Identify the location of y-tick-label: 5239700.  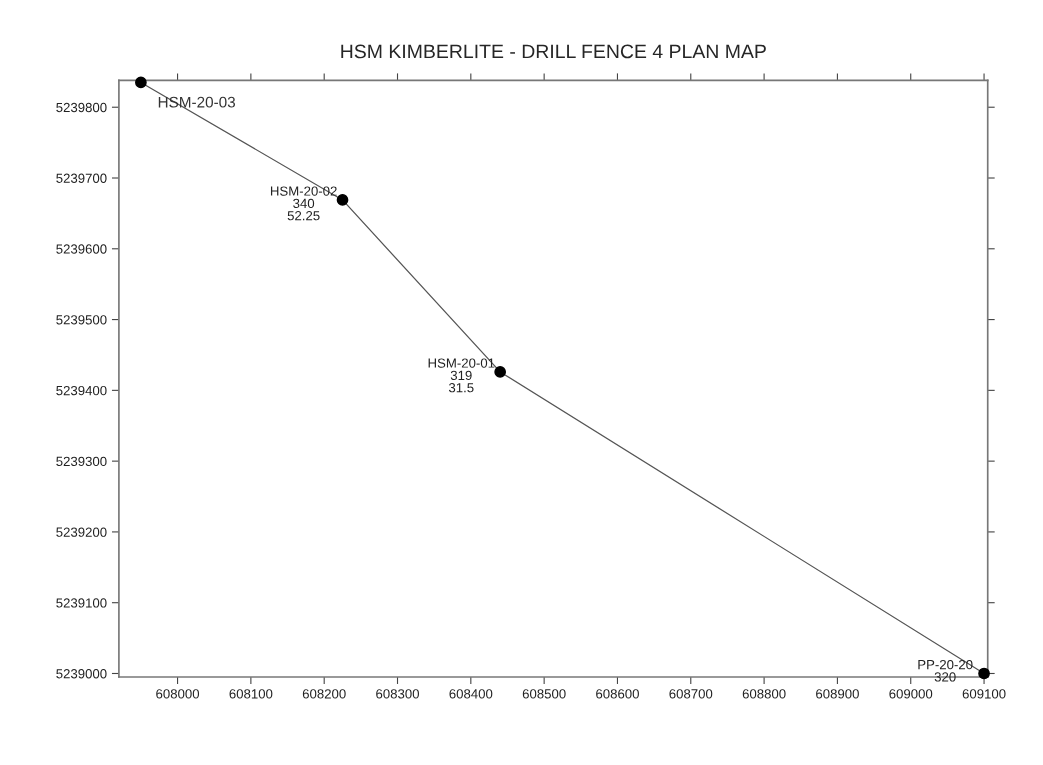
(81, 178).